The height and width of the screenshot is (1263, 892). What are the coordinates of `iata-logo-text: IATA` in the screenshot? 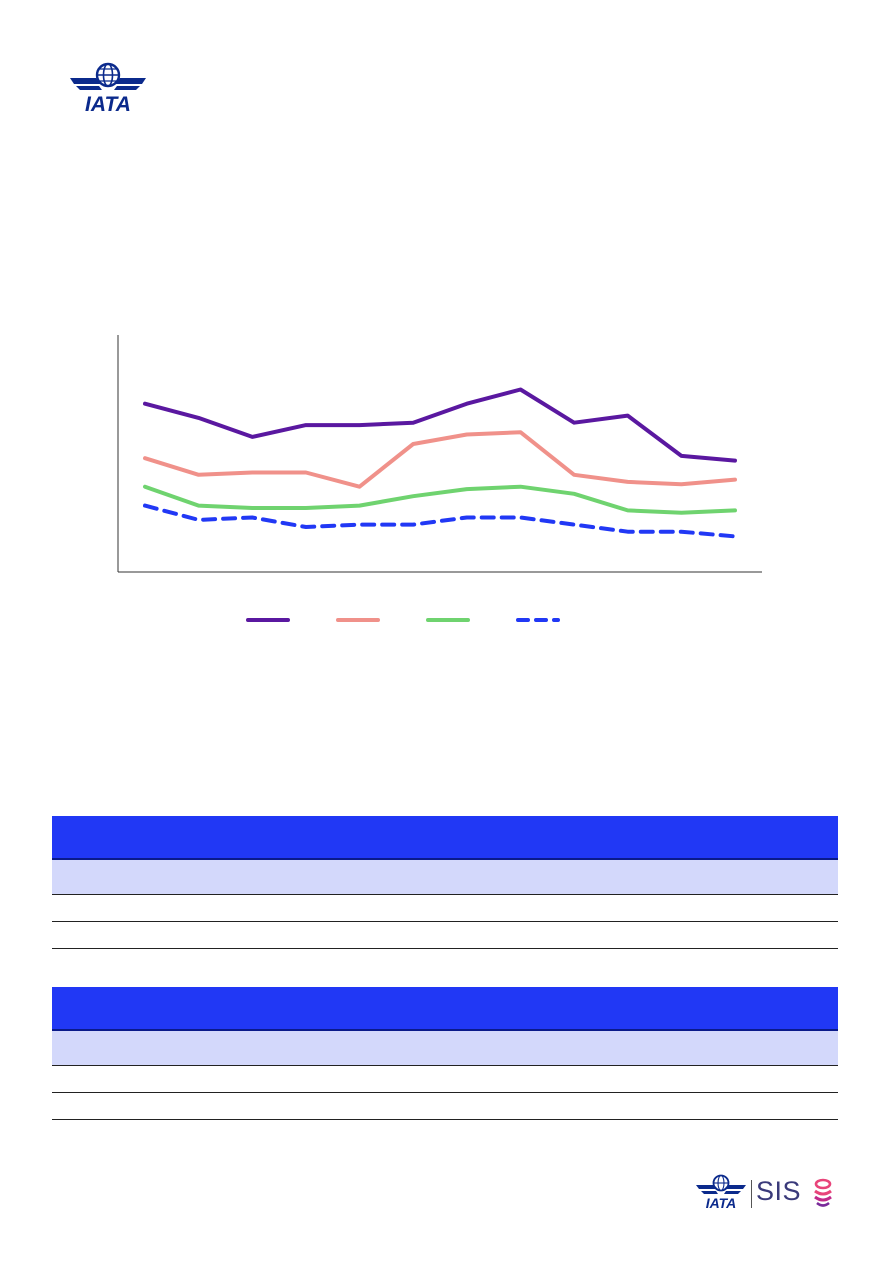 It's located at (108, 104).